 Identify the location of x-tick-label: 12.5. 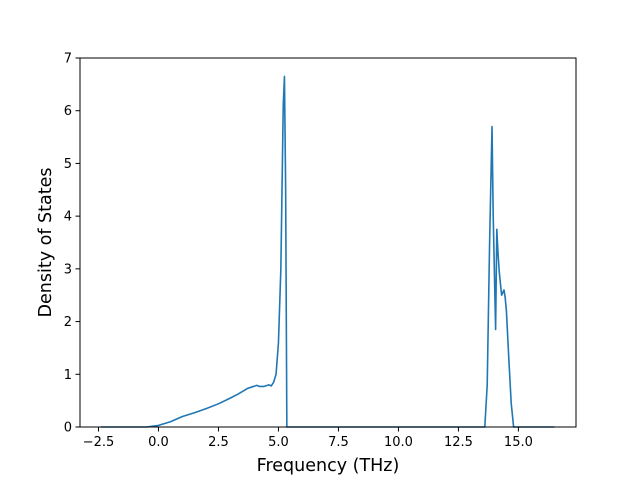
(458, 442).